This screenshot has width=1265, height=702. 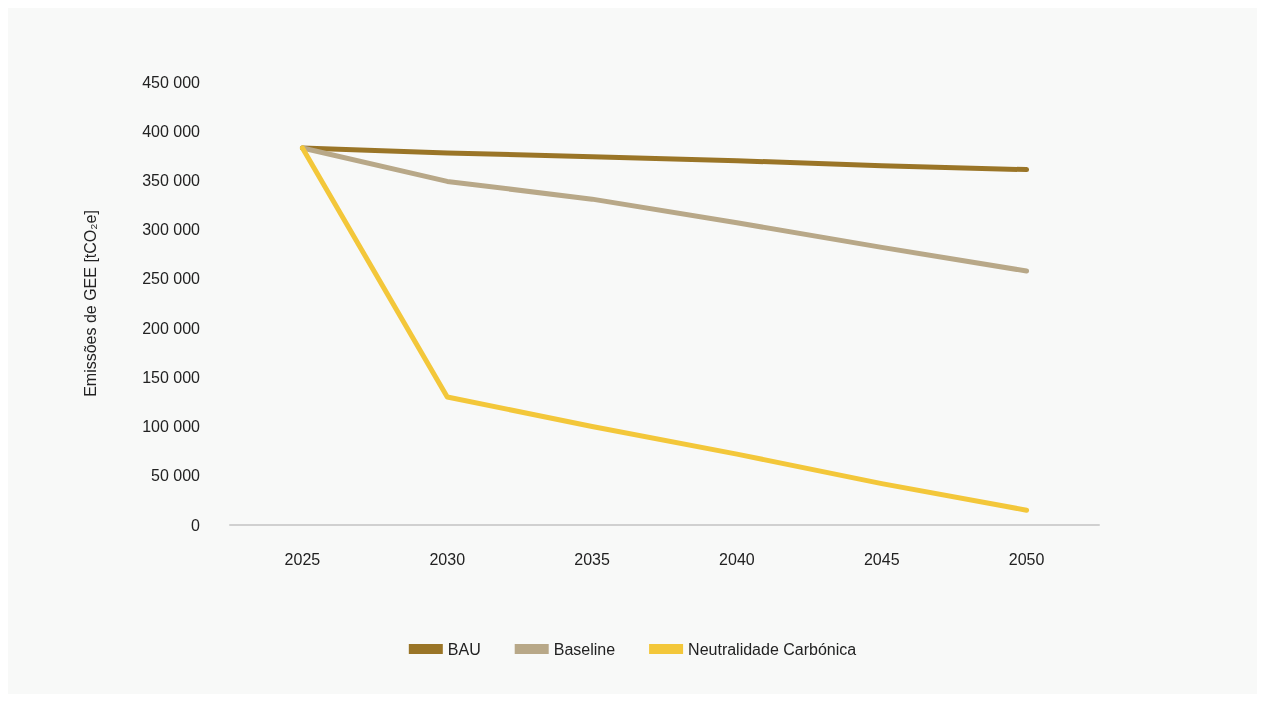 What do you see at coordinates (171, 230) in the screenshot?
I see `y-tick-label: 300 000` at bounding box center [171, 230].